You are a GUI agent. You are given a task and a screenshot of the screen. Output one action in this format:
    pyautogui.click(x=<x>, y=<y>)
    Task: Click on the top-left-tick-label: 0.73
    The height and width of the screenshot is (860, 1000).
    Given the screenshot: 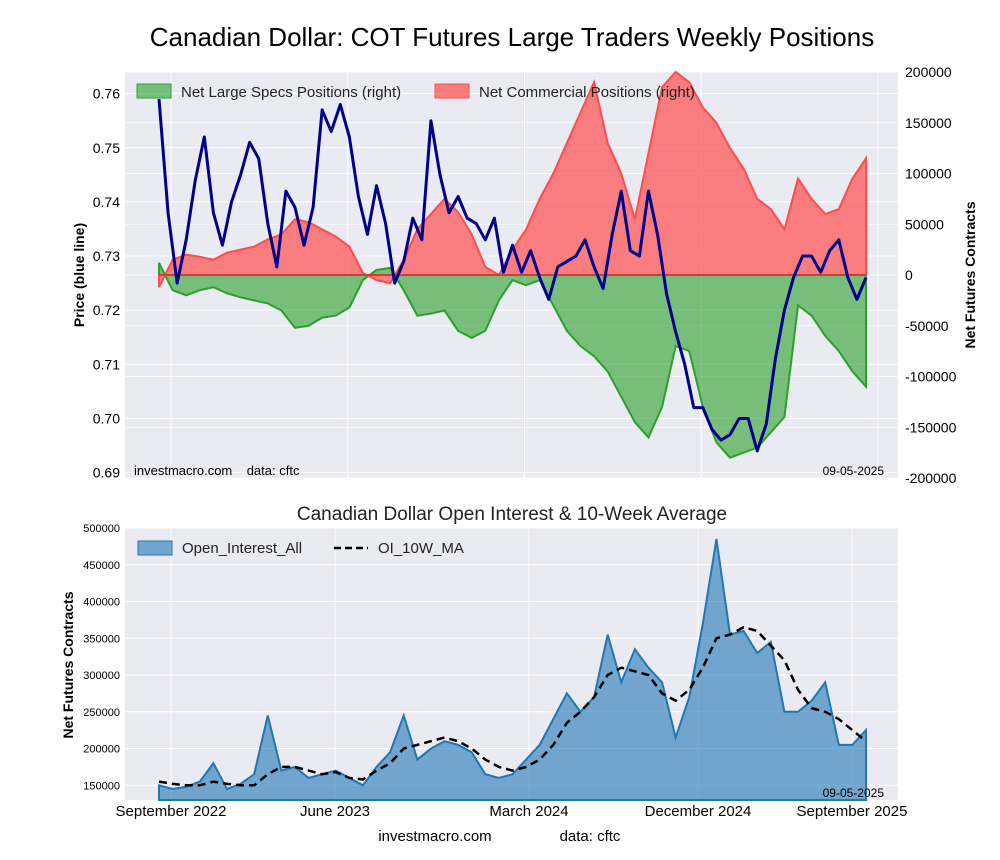 What is the action you would take?
    pyautogui.click(x=106, y=256)
    